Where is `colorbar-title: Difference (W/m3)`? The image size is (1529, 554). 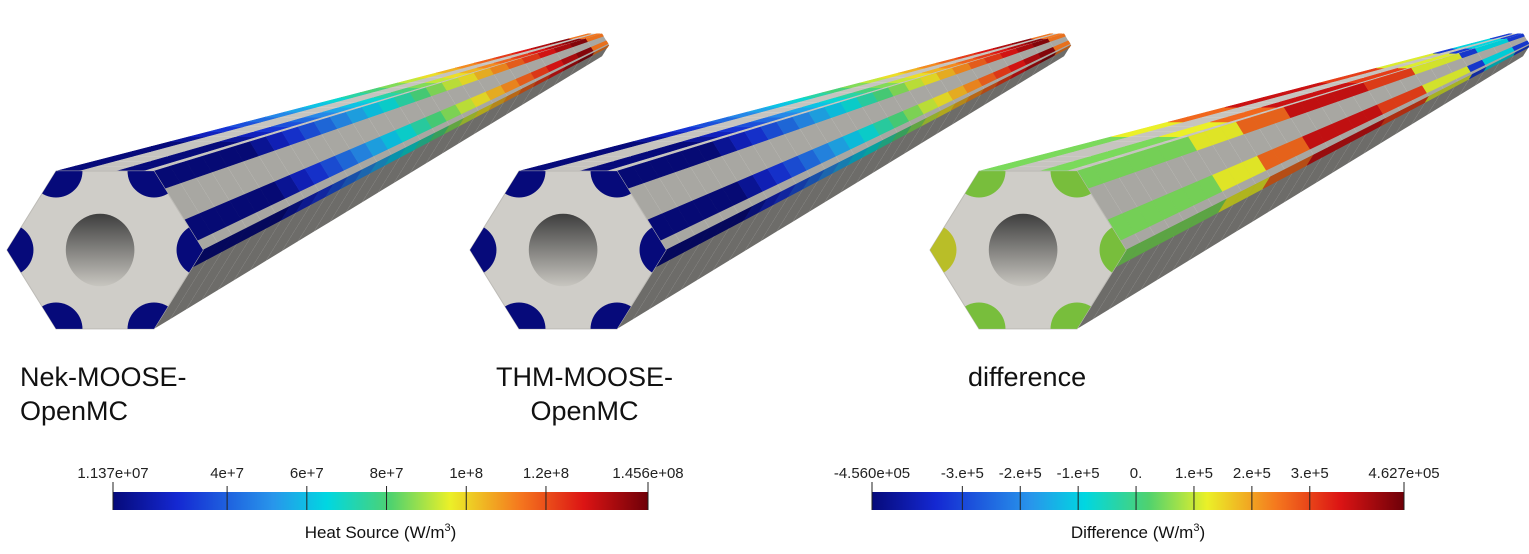 colorbar-title: Difference (W/m3) is located at coordinates (1138, 532).